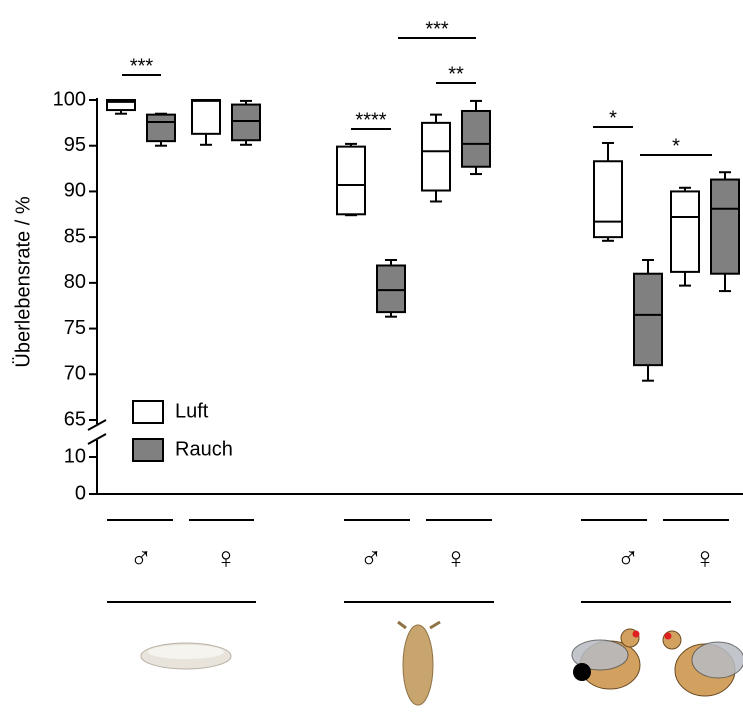 The width and height of the screenshot is (743, 716). I want to click on larva-icon, so click(186, 656).